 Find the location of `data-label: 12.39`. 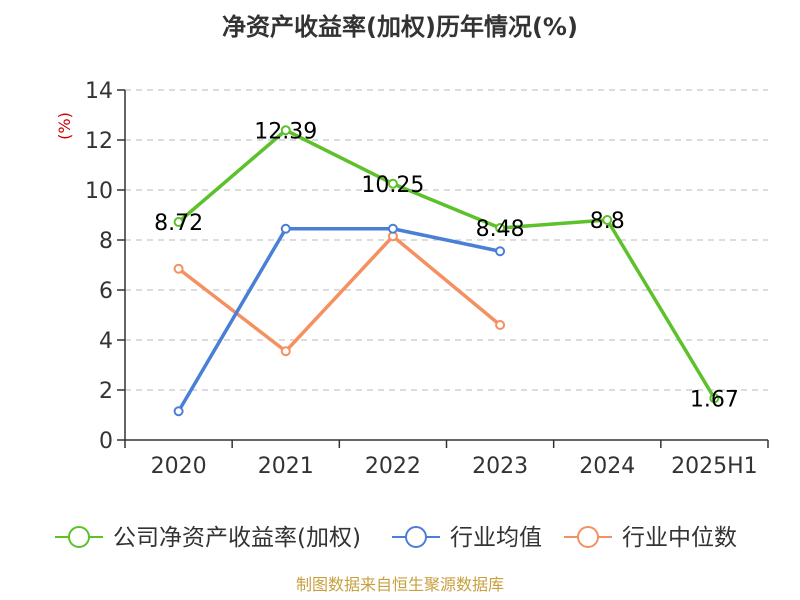

data-label: 12.39 is located at coordinates (285, 131).